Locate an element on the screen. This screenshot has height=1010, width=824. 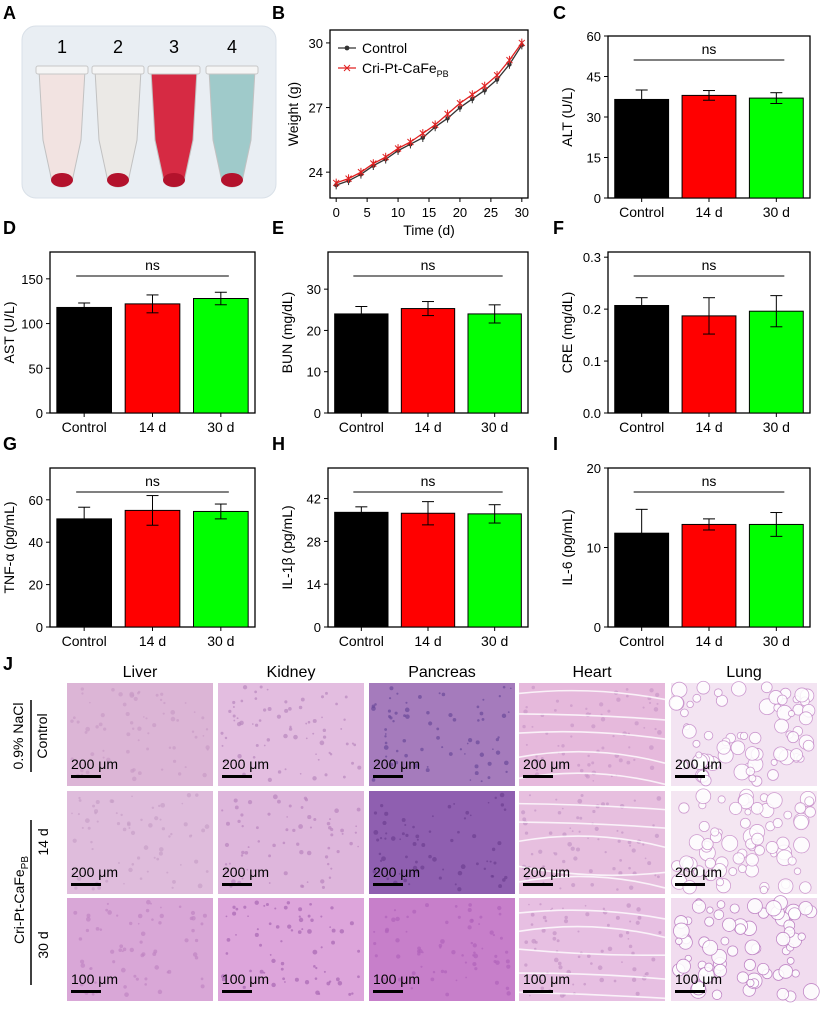
scale-bar-label: 100 μm is located at coordinates (546, 979).